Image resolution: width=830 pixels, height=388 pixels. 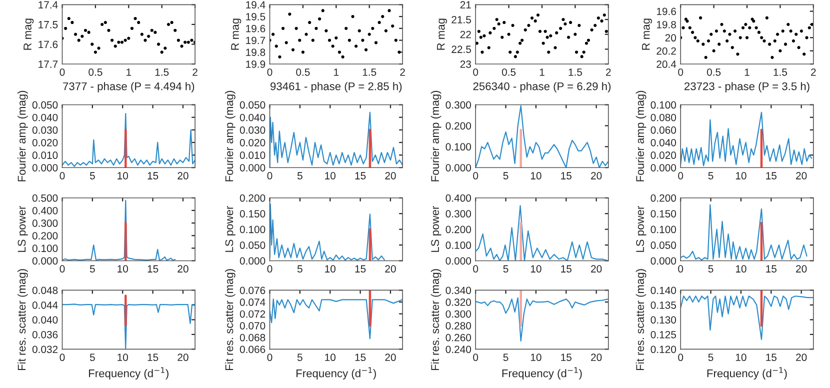 I want to click on y-tick-label: 20, so click(x=670, y=38).